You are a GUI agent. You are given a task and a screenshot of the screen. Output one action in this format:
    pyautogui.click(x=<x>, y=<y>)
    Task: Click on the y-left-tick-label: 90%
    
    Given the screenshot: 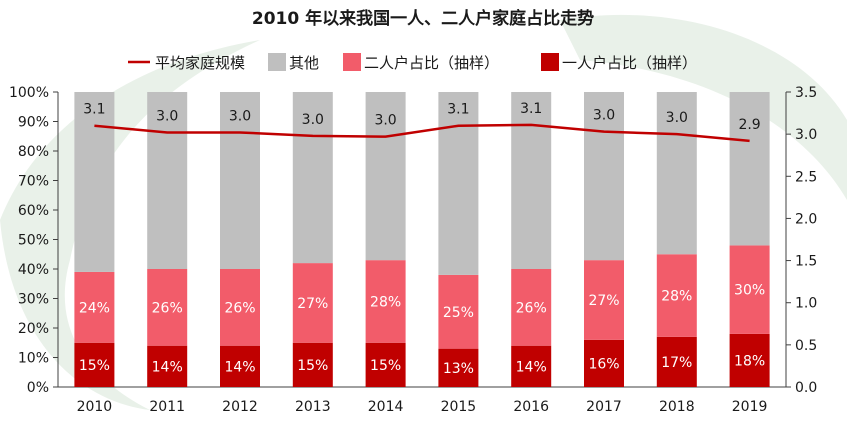 What is the action you would take?
    pyautogui.click(x=33, y=123)
    